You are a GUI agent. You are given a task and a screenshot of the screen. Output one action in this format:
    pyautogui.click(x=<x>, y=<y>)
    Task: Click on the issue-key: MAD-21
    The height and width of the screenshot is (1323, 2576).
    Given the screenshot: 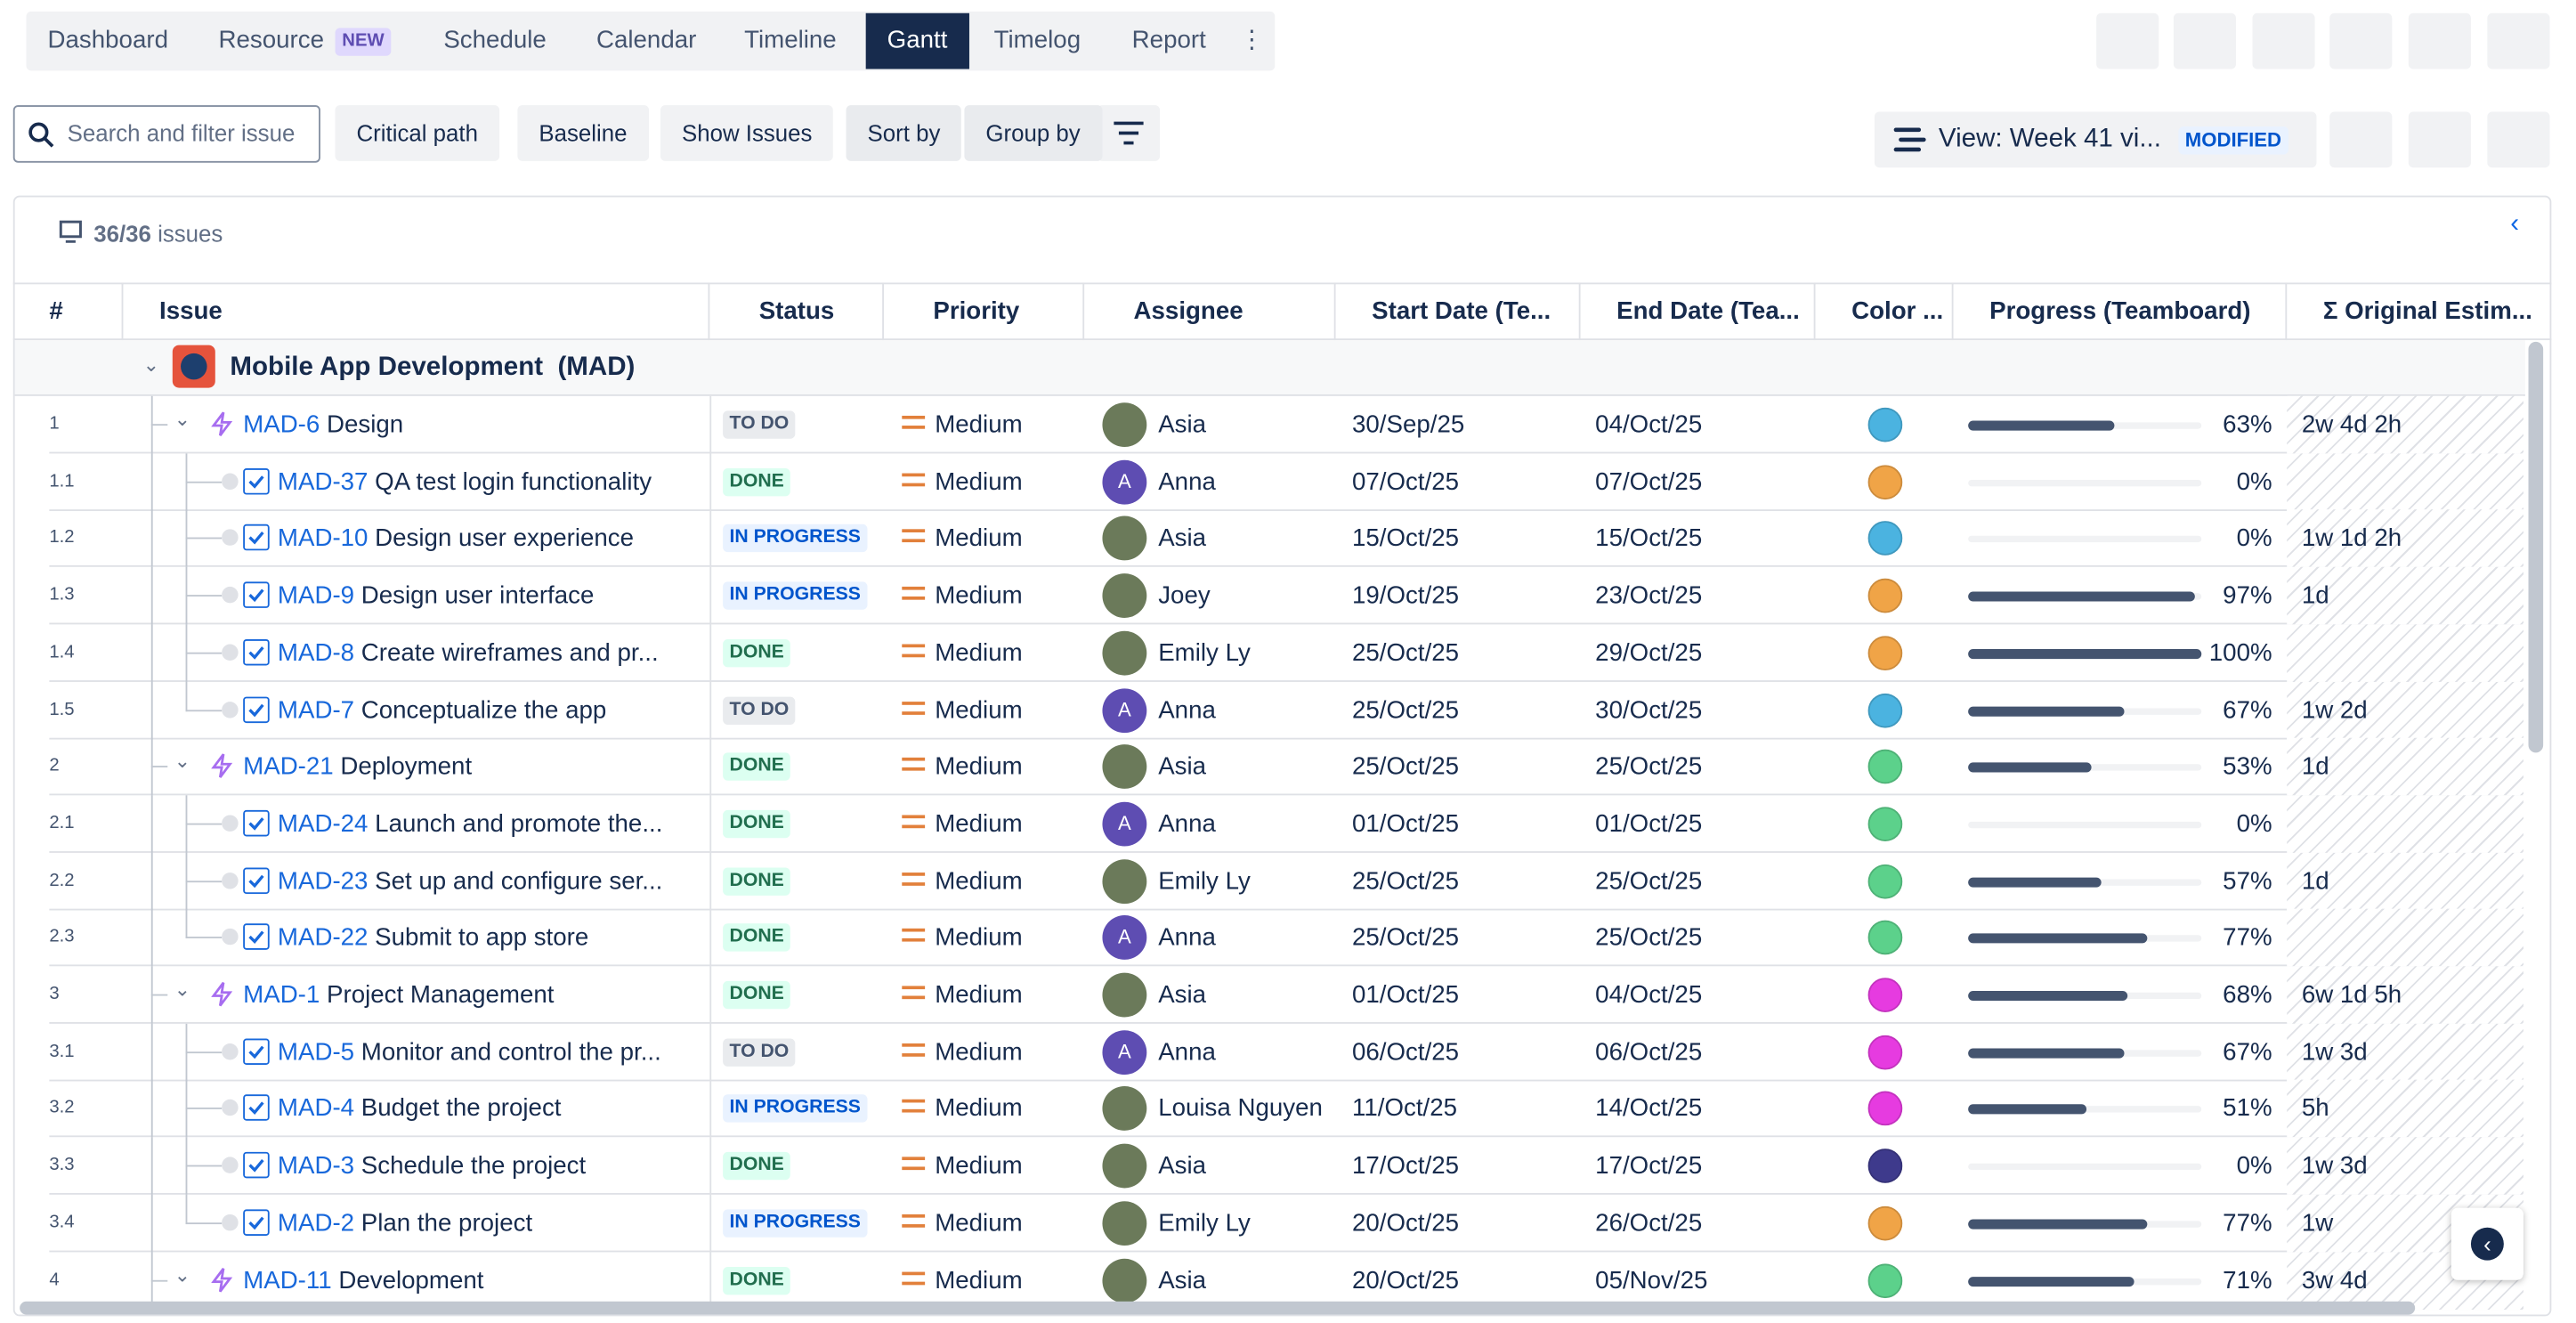 What is the action you would take?
    pyautogui.click(x=289, y=767)
    